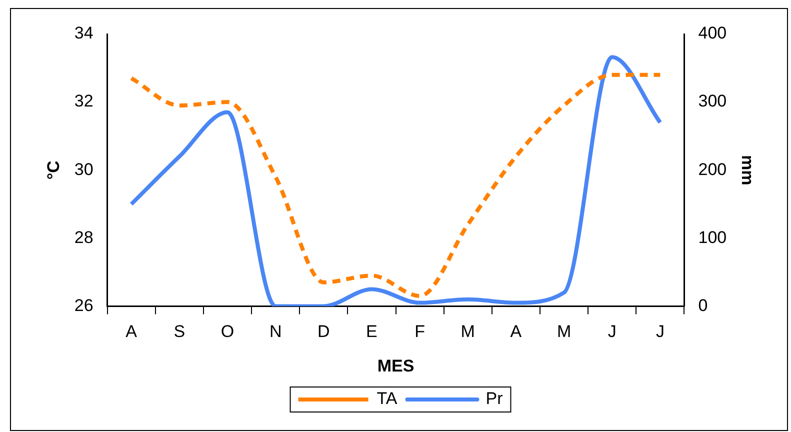 Image resolution: width=791 pixels, height=432 pixels. Describe the element at coordinates (275, 332) in the screenshot. I see `x-tick-label: N` at that location.